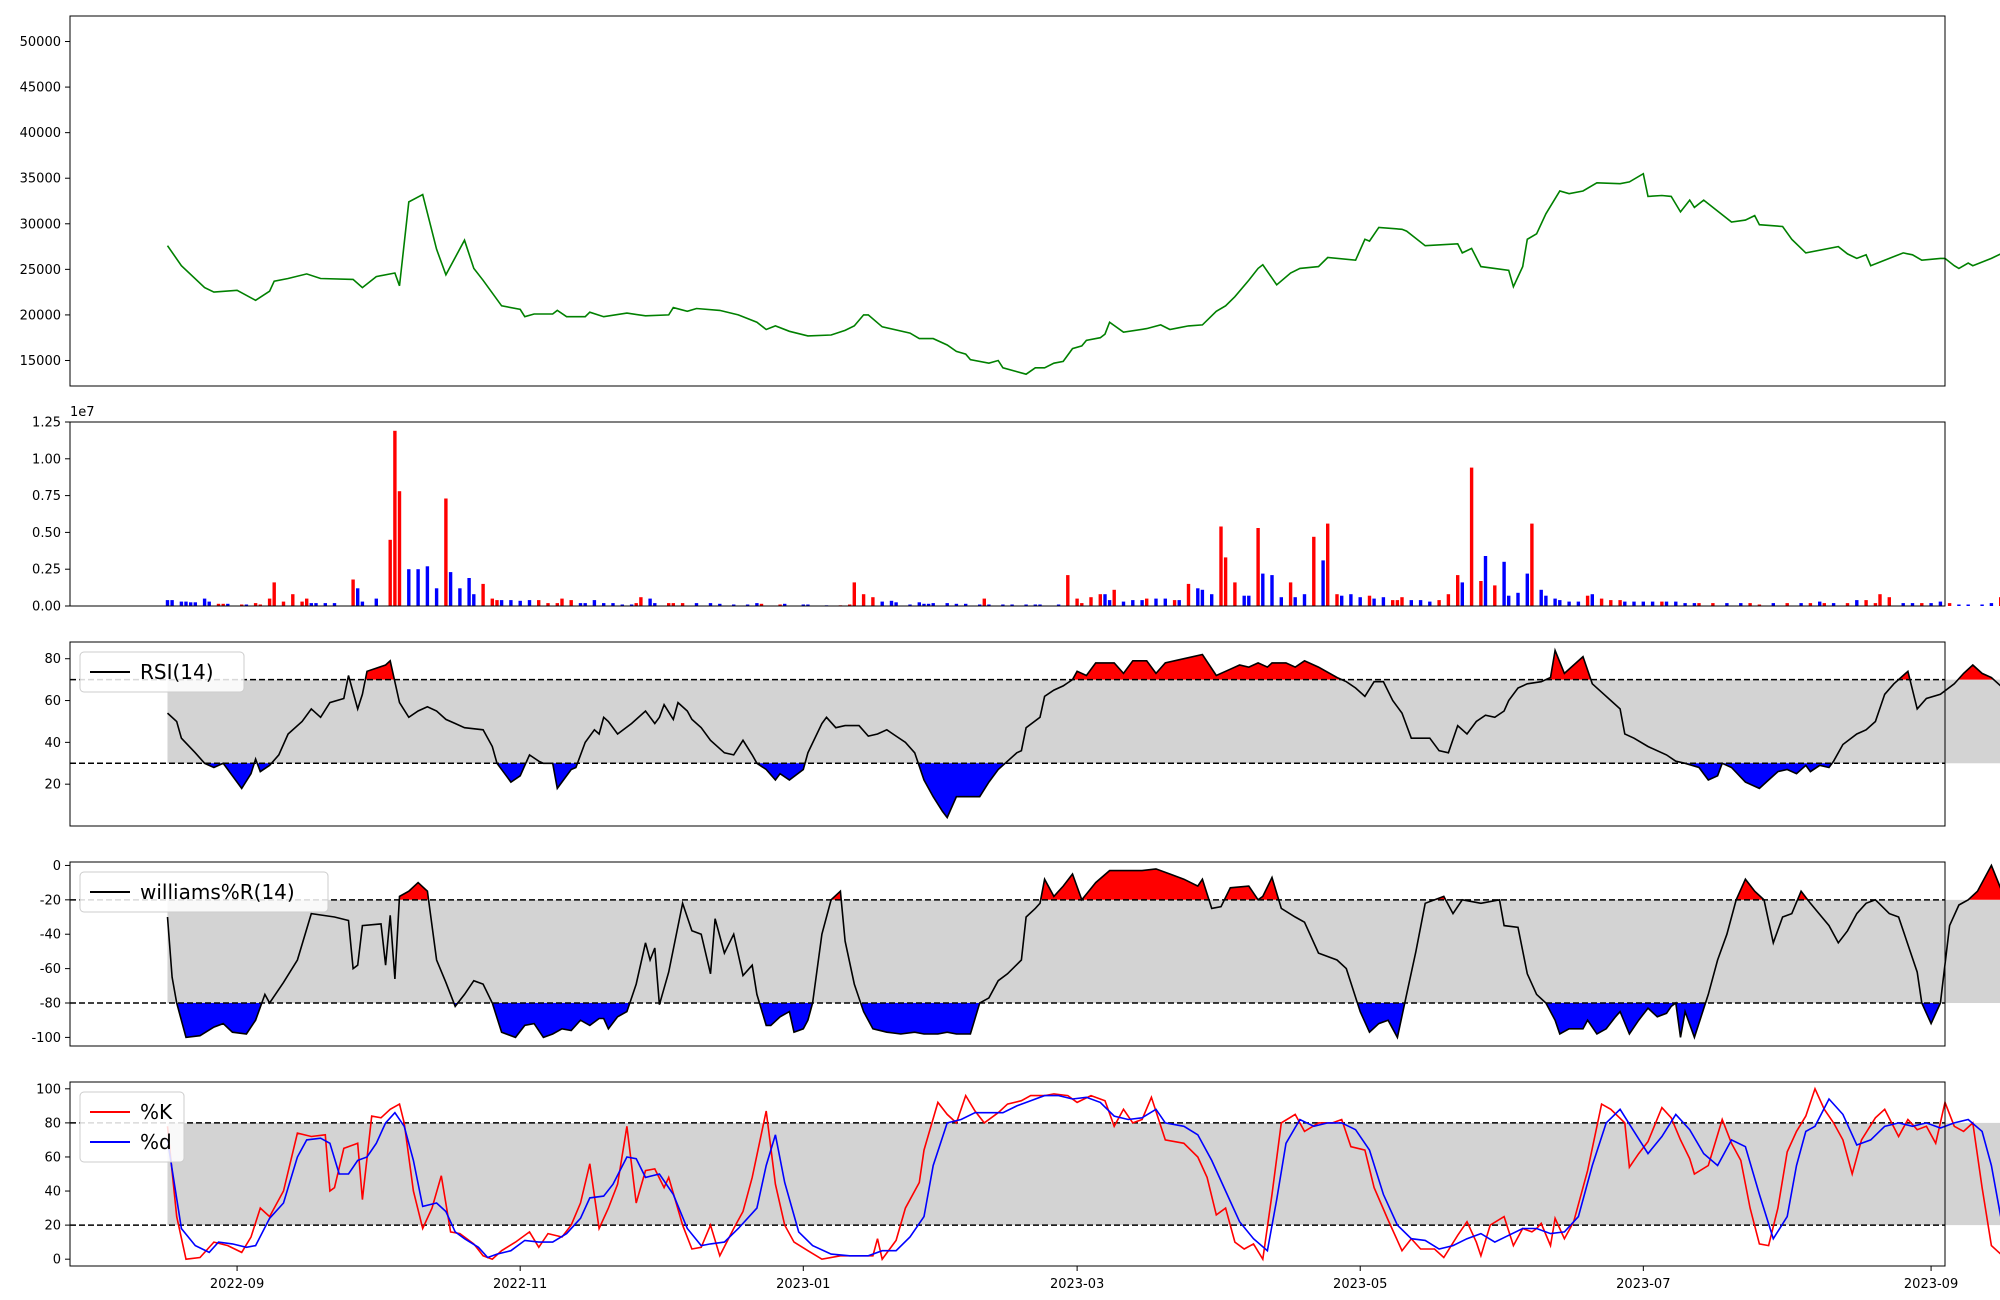 The width and height of the screenshot is (2000, 1300). I want to click on y-tick-label: 25000, so click(40, 270).